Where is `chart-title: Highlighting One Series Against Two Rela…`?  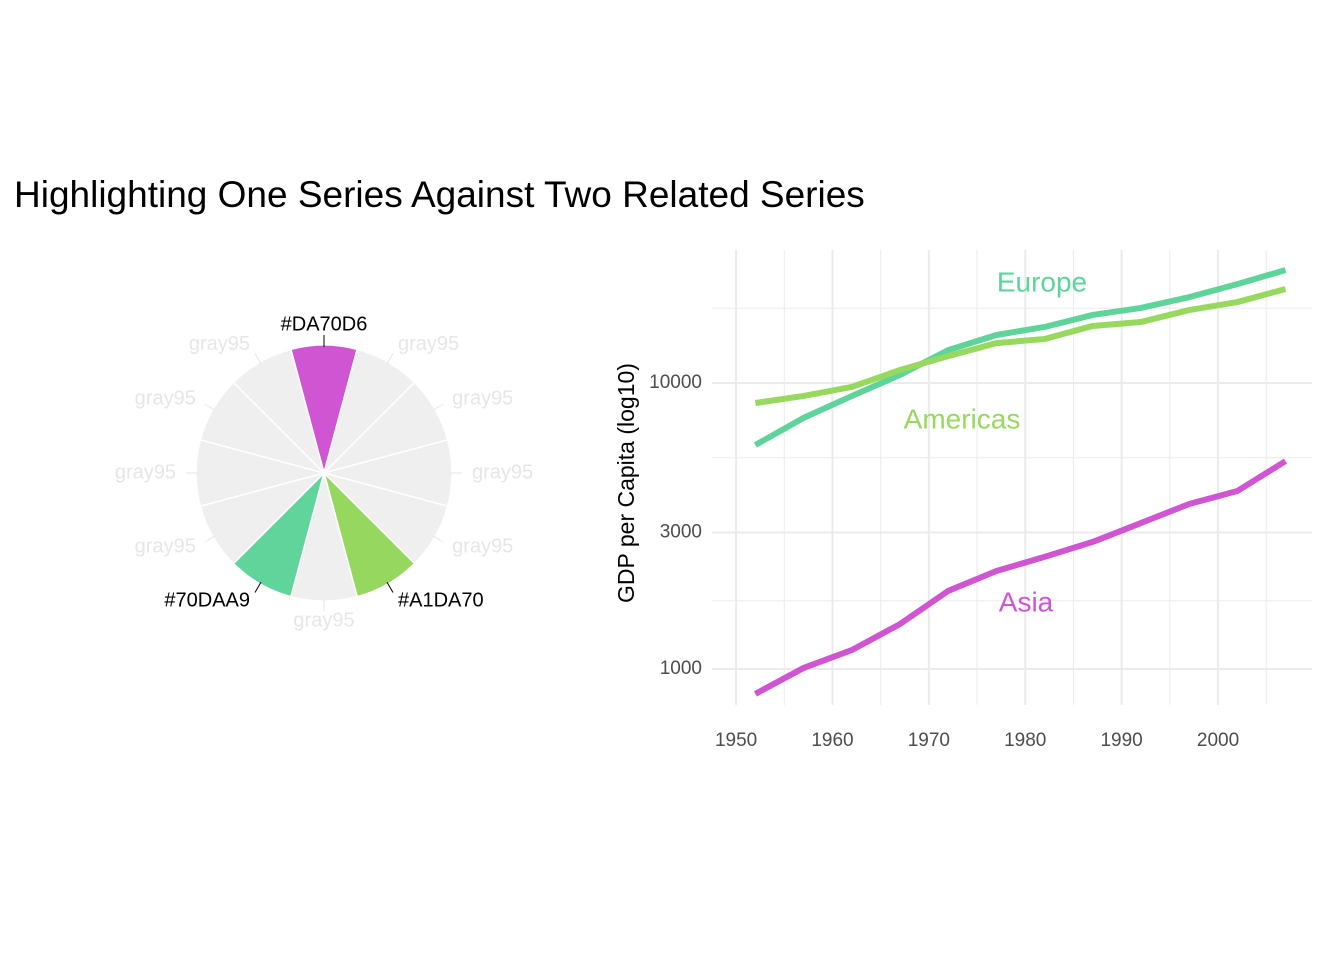
chart-title: Highlighting One Series Against Two Rela… is located at coordinates (439, 194).